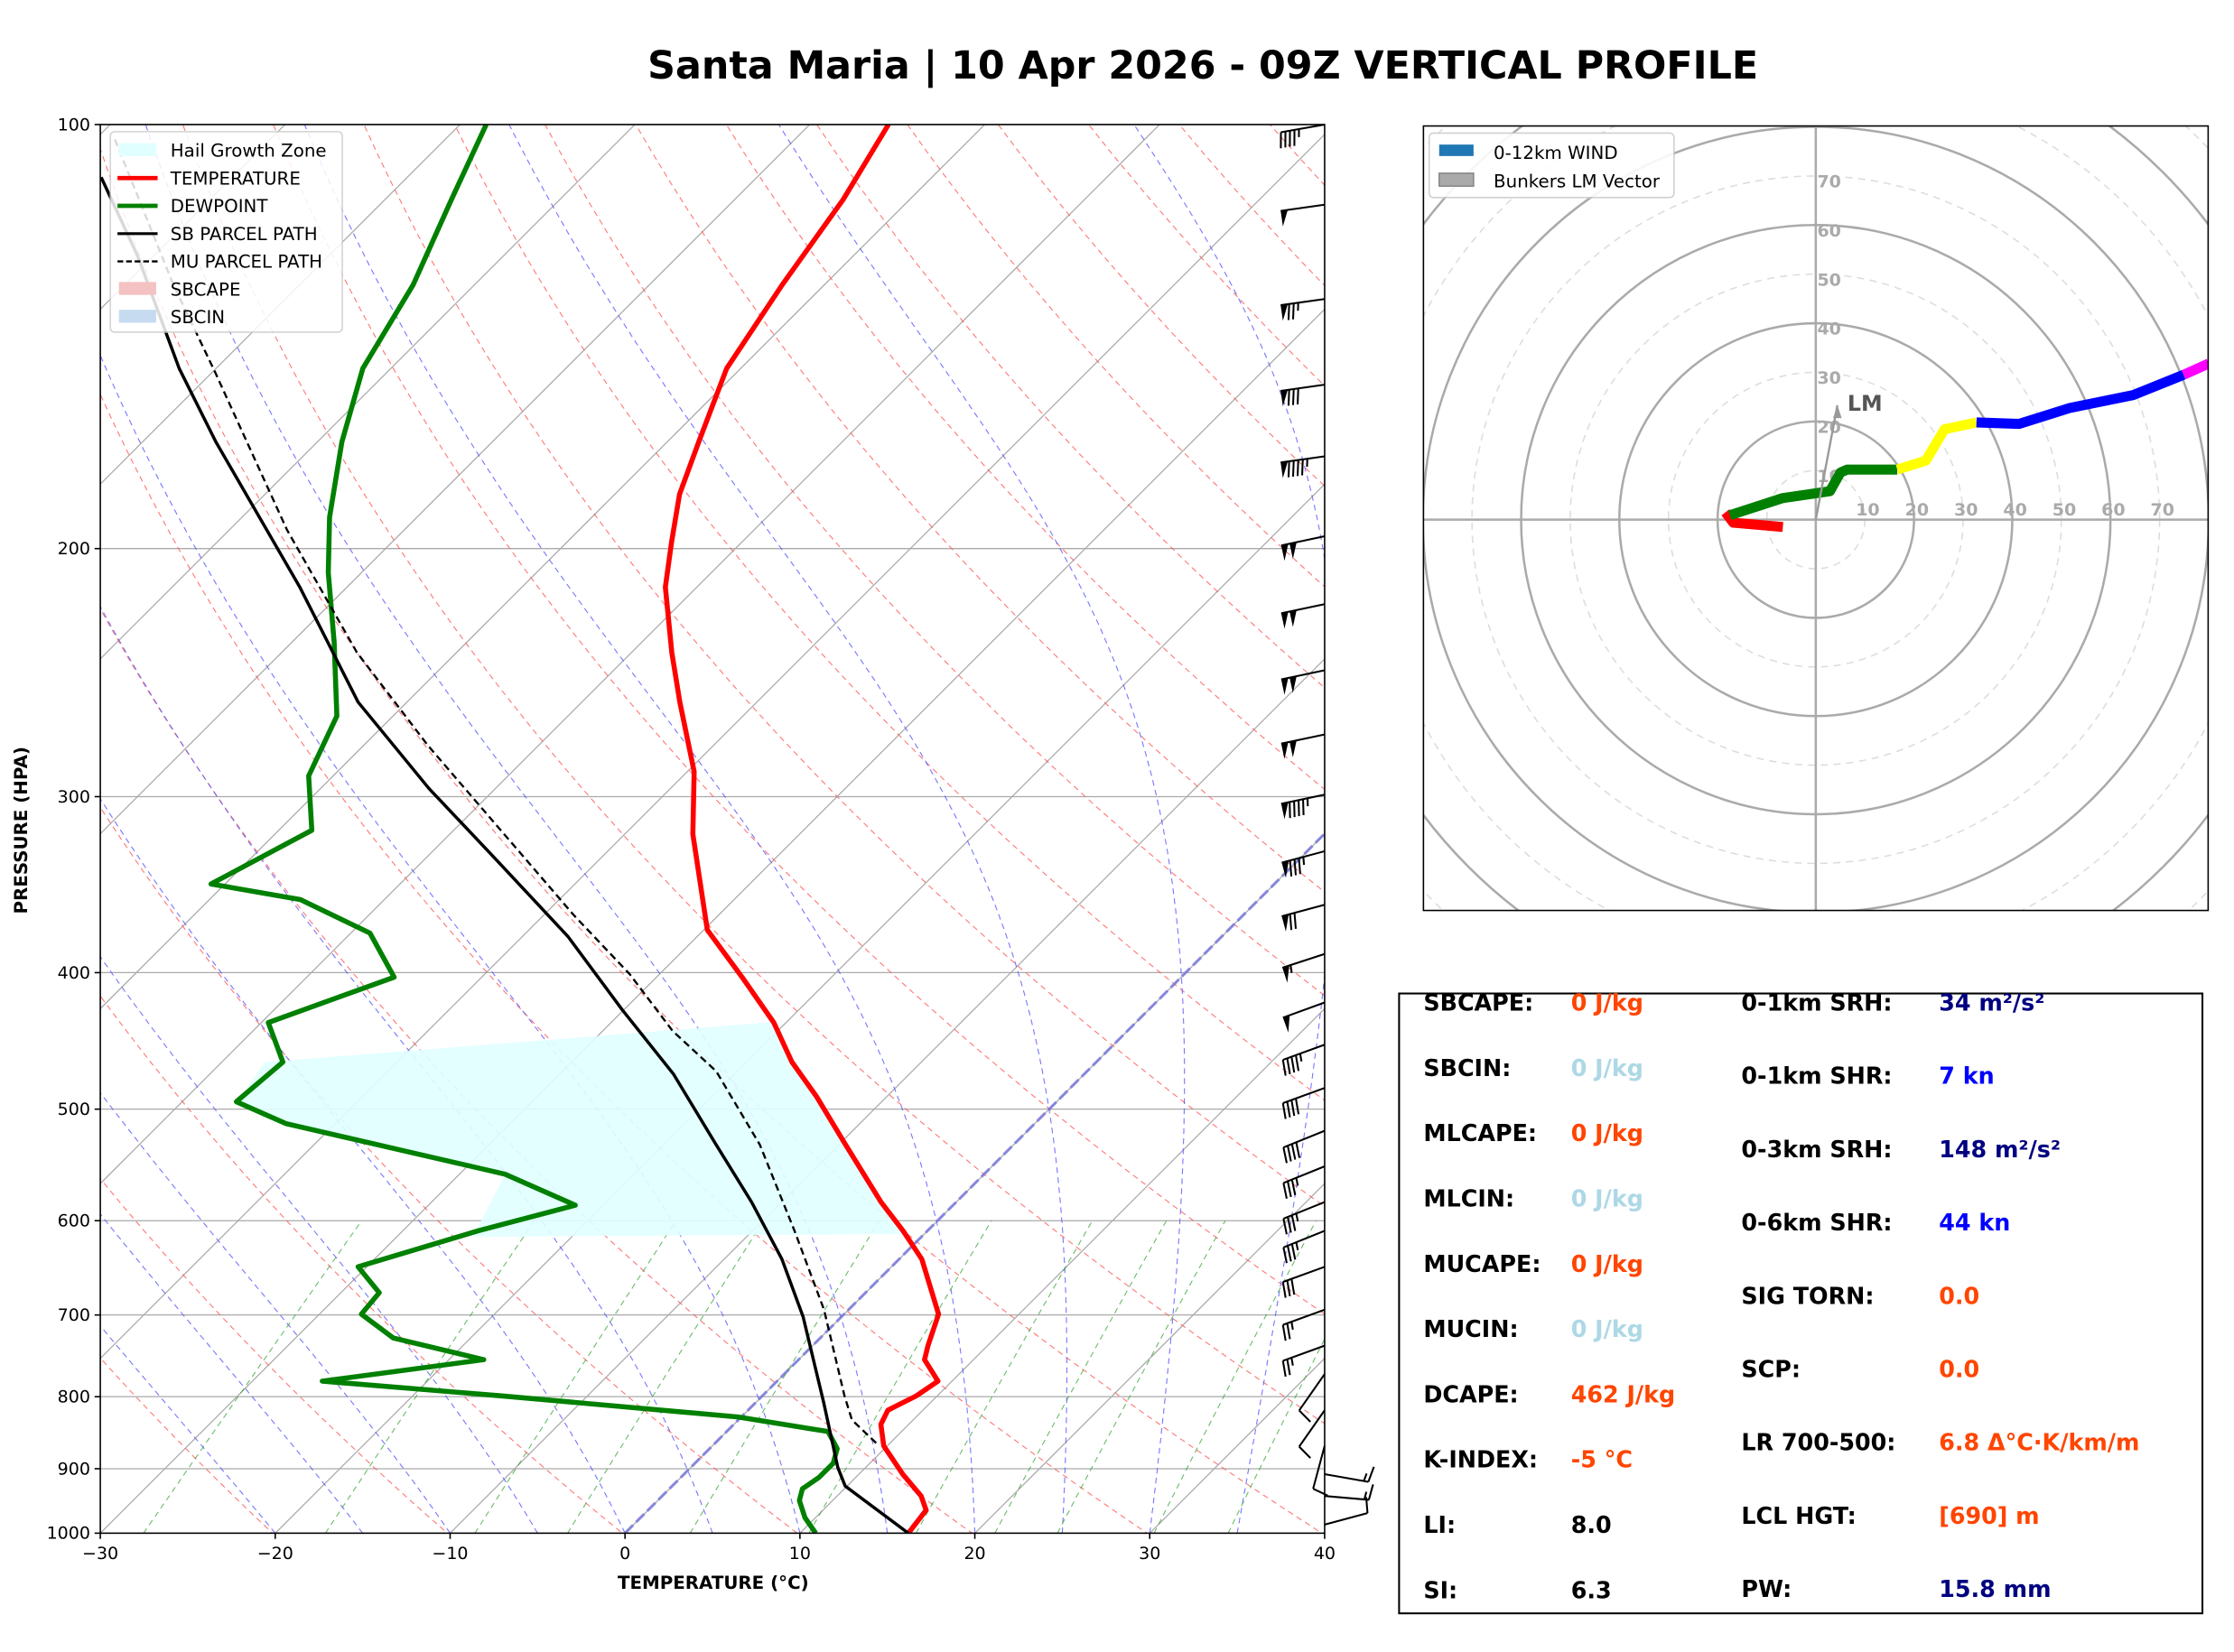  I want to click on bunkers-lm-vector, so click(1826, 462).